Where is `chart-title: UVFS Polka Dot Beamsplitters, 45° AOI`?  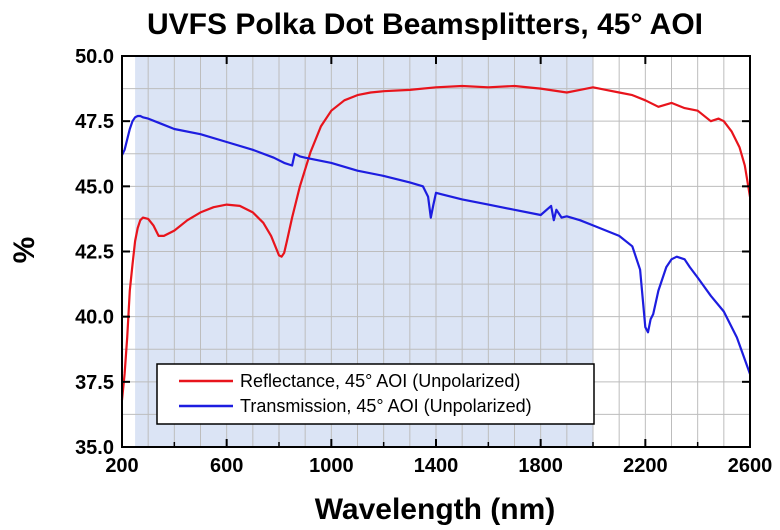
chart-title: UVFS Polka Dot Beamsplitters, 45° AOI is located at coordinates (425, 24).